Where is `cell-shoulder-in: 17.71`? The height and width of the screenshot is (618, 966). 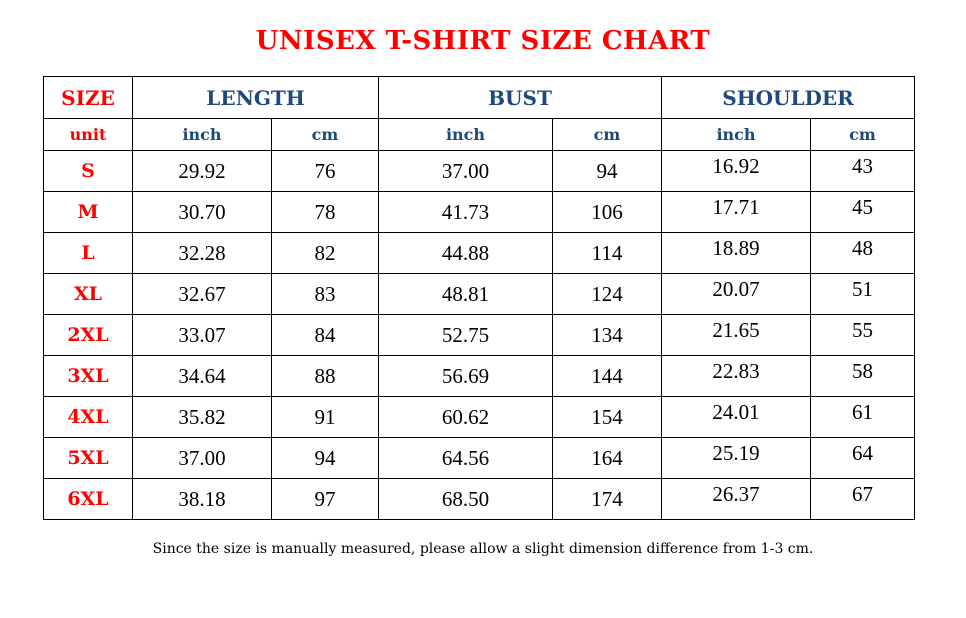 cell-shoulder-in: 17.71 is located at coordinates (736, 212).